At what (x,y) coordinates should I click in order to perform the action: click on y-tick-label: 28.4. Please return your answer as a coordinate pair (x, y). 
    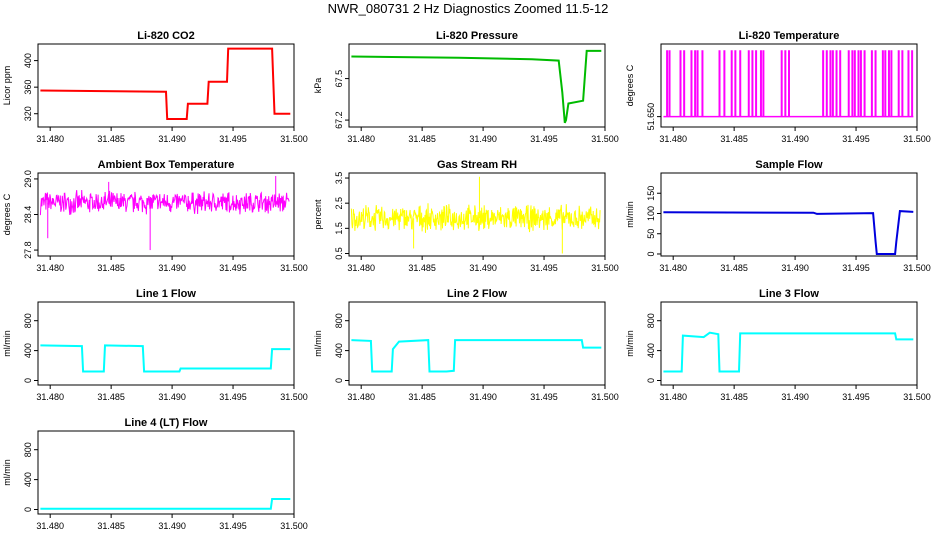
    Looking at the image, I should click on (28, 215).